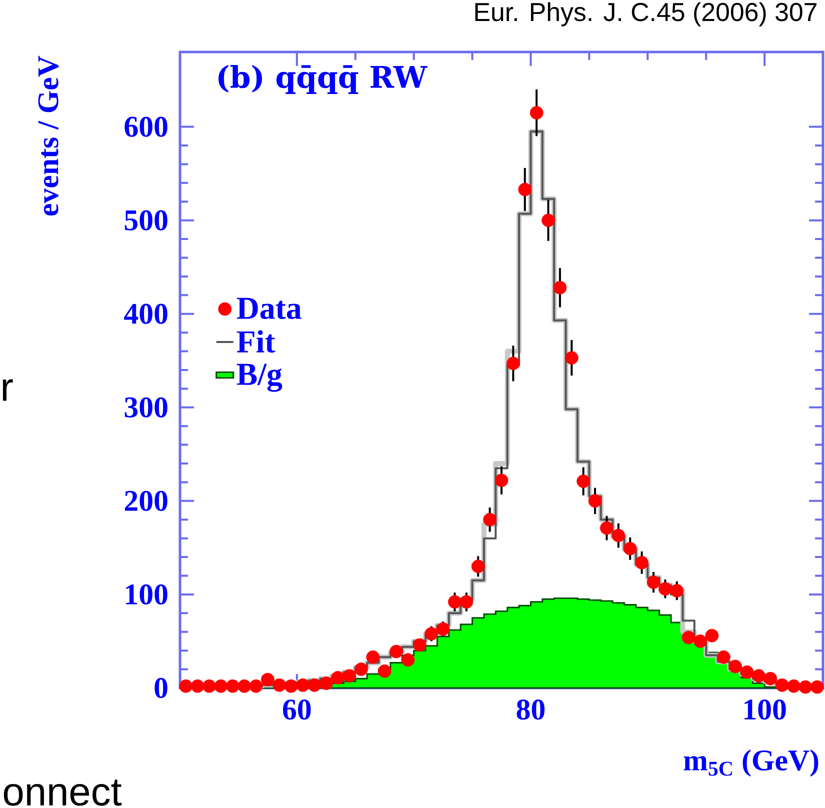 The height and width of the screenshot is (808, 825). Describe the element at coordinates (146, 220) in the screenshot. I see `y-tick-label: 500` at that location.